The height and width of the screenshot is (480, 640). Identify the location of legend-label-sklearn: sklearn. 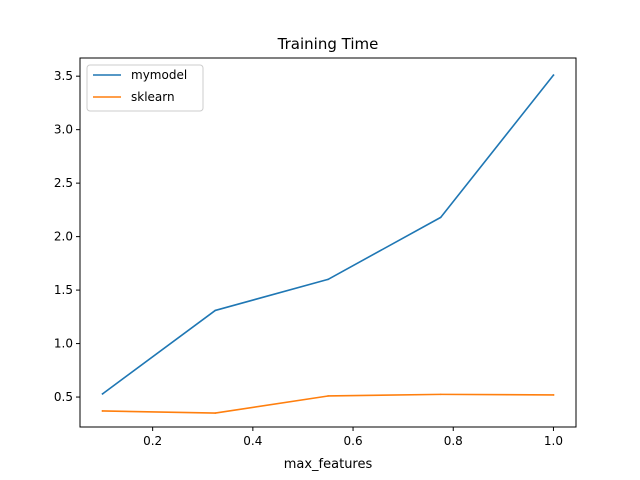
(153, 97).